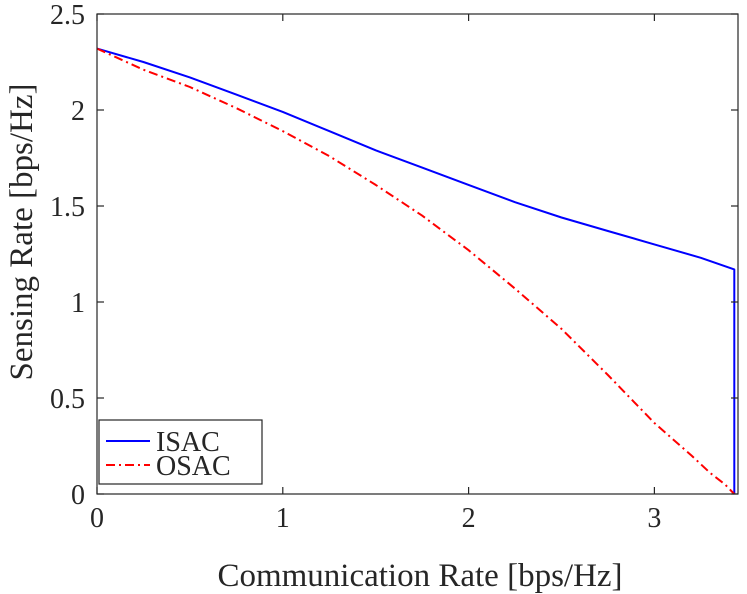  I want to click on y-tick-label: 2.5, so click(67, 15).